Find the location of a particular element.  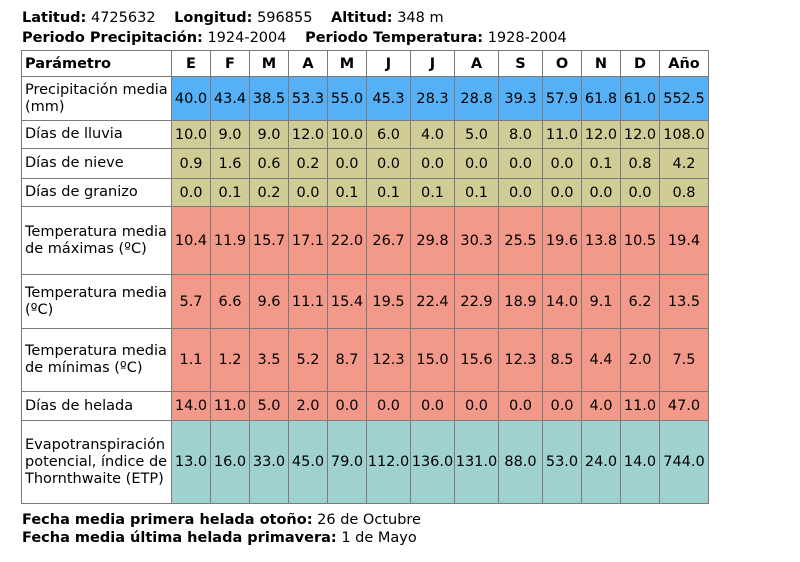

table-cell: 38.5 is located at coordinates (269, 98).